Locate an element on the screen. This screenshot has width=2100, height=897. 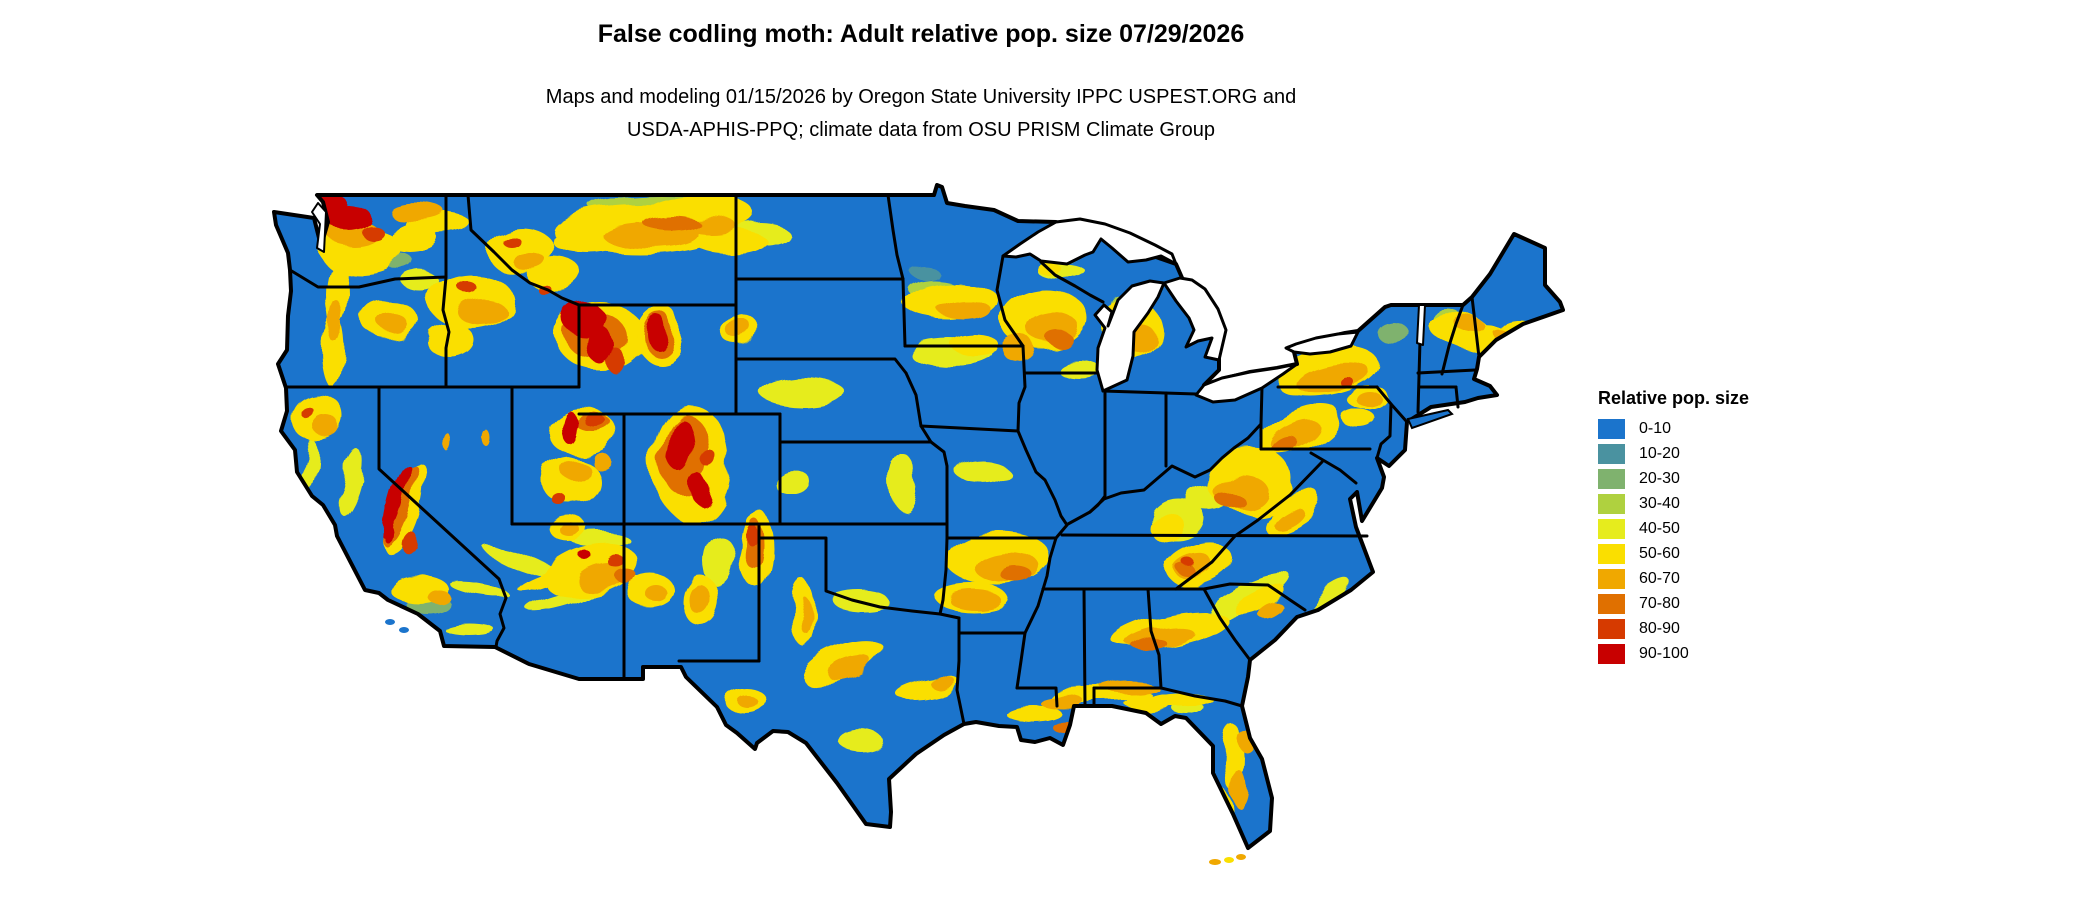
legend-item: 50-60 is located at coordinates (1673, 554).